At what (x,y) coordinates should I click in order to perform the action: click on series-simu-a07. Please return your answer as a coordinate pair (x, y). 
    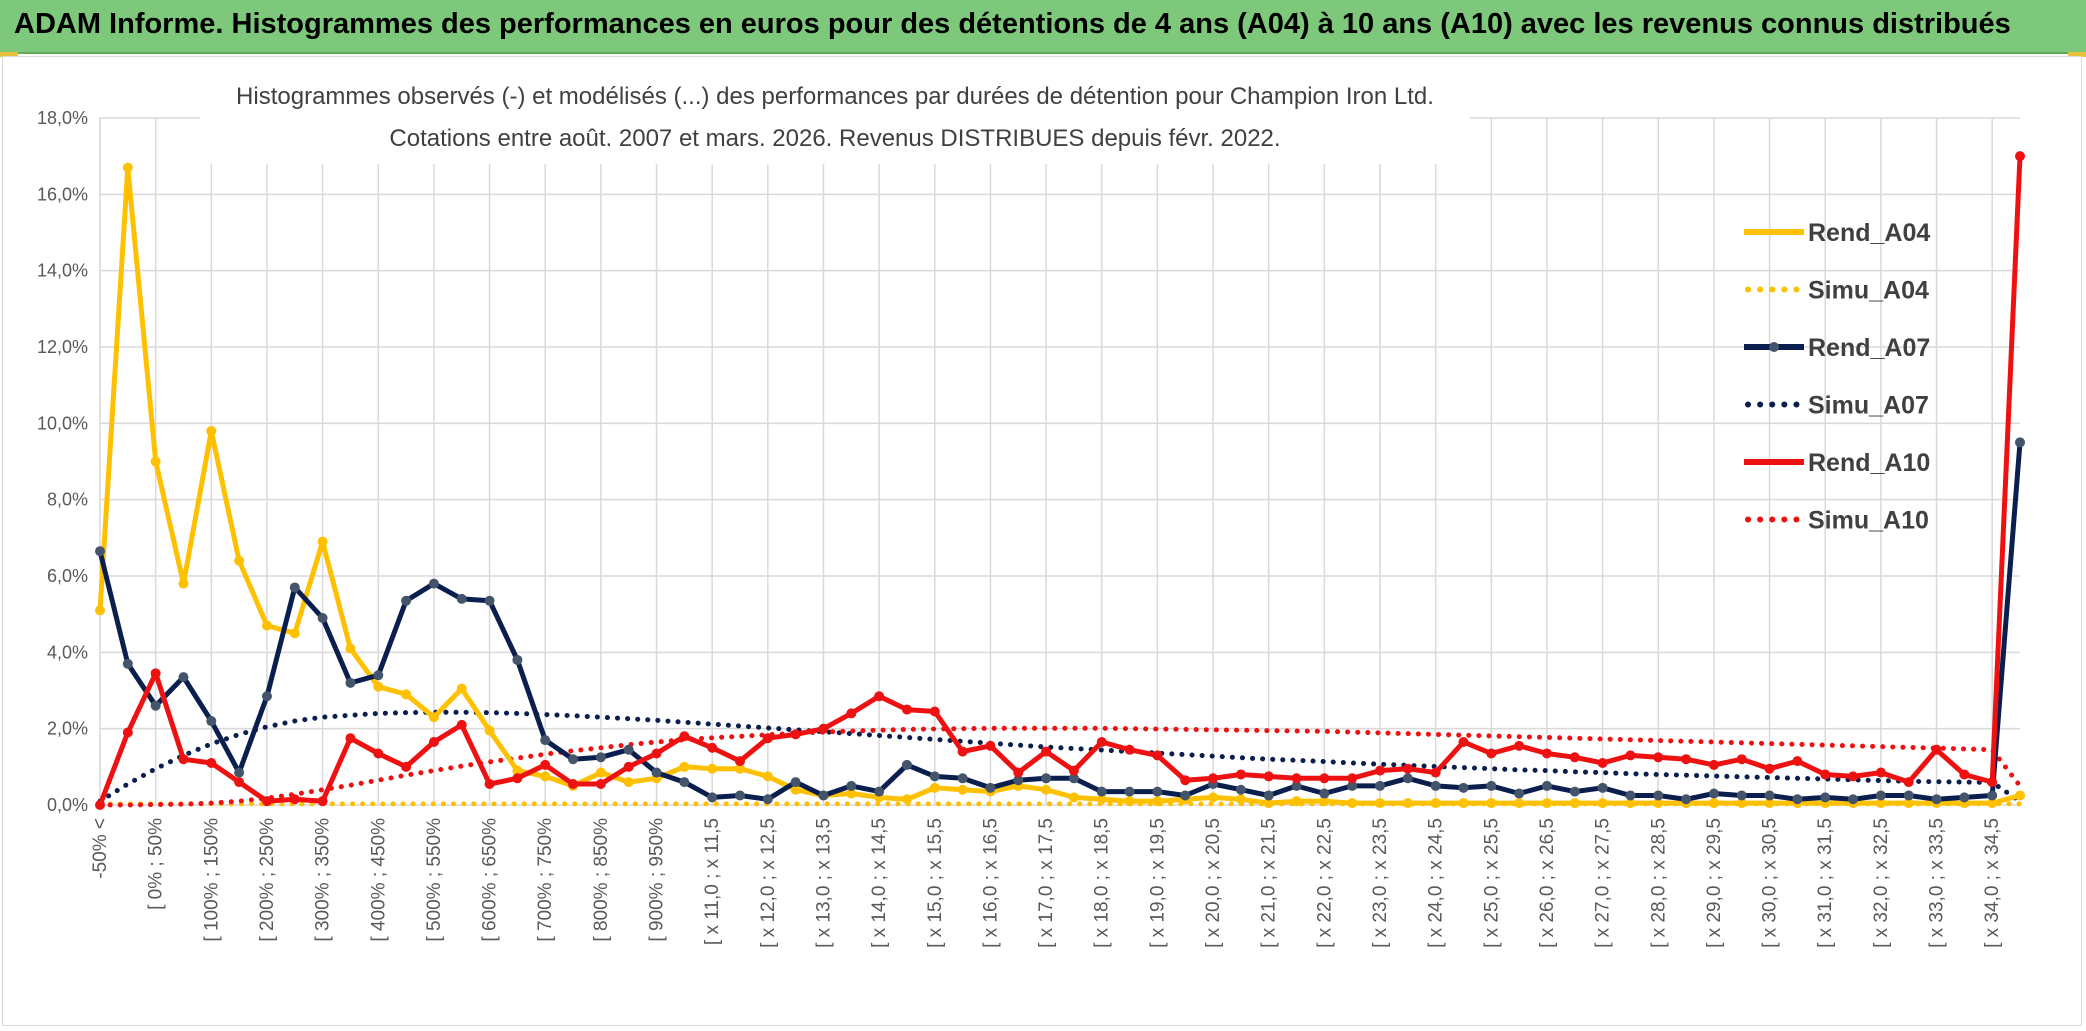
    Looking at the image, I should click on (1060, 756).